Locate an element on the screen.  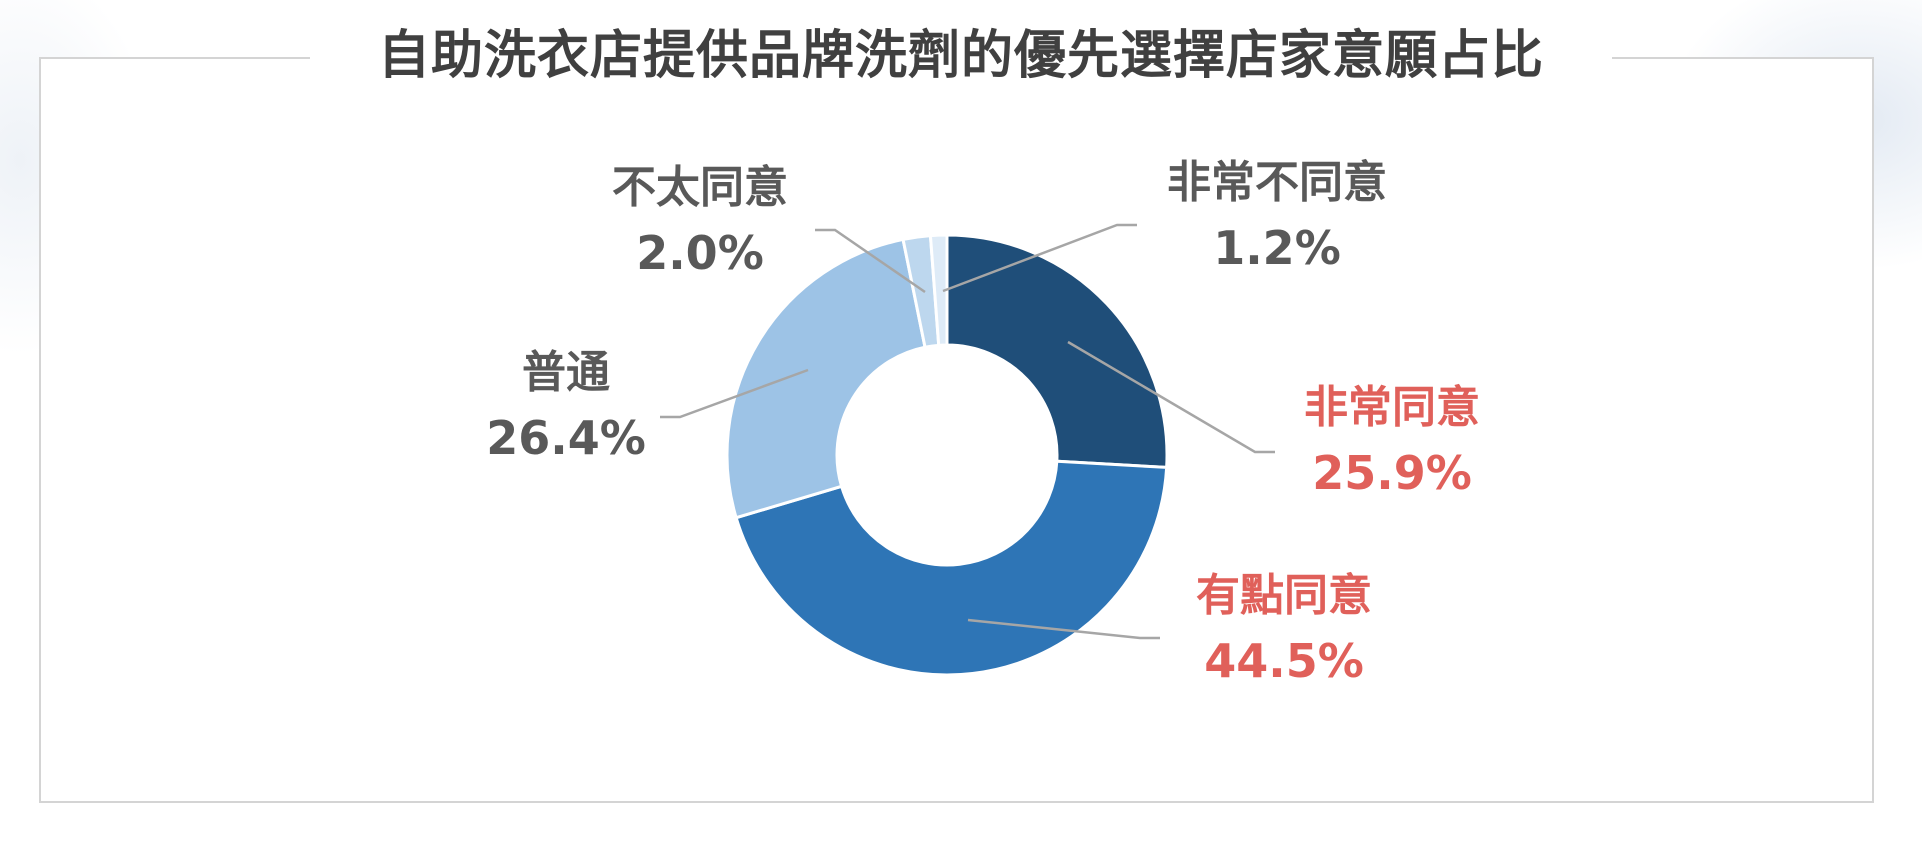
slice-name-neutral: 普通 is located at coordinates (566, 372).